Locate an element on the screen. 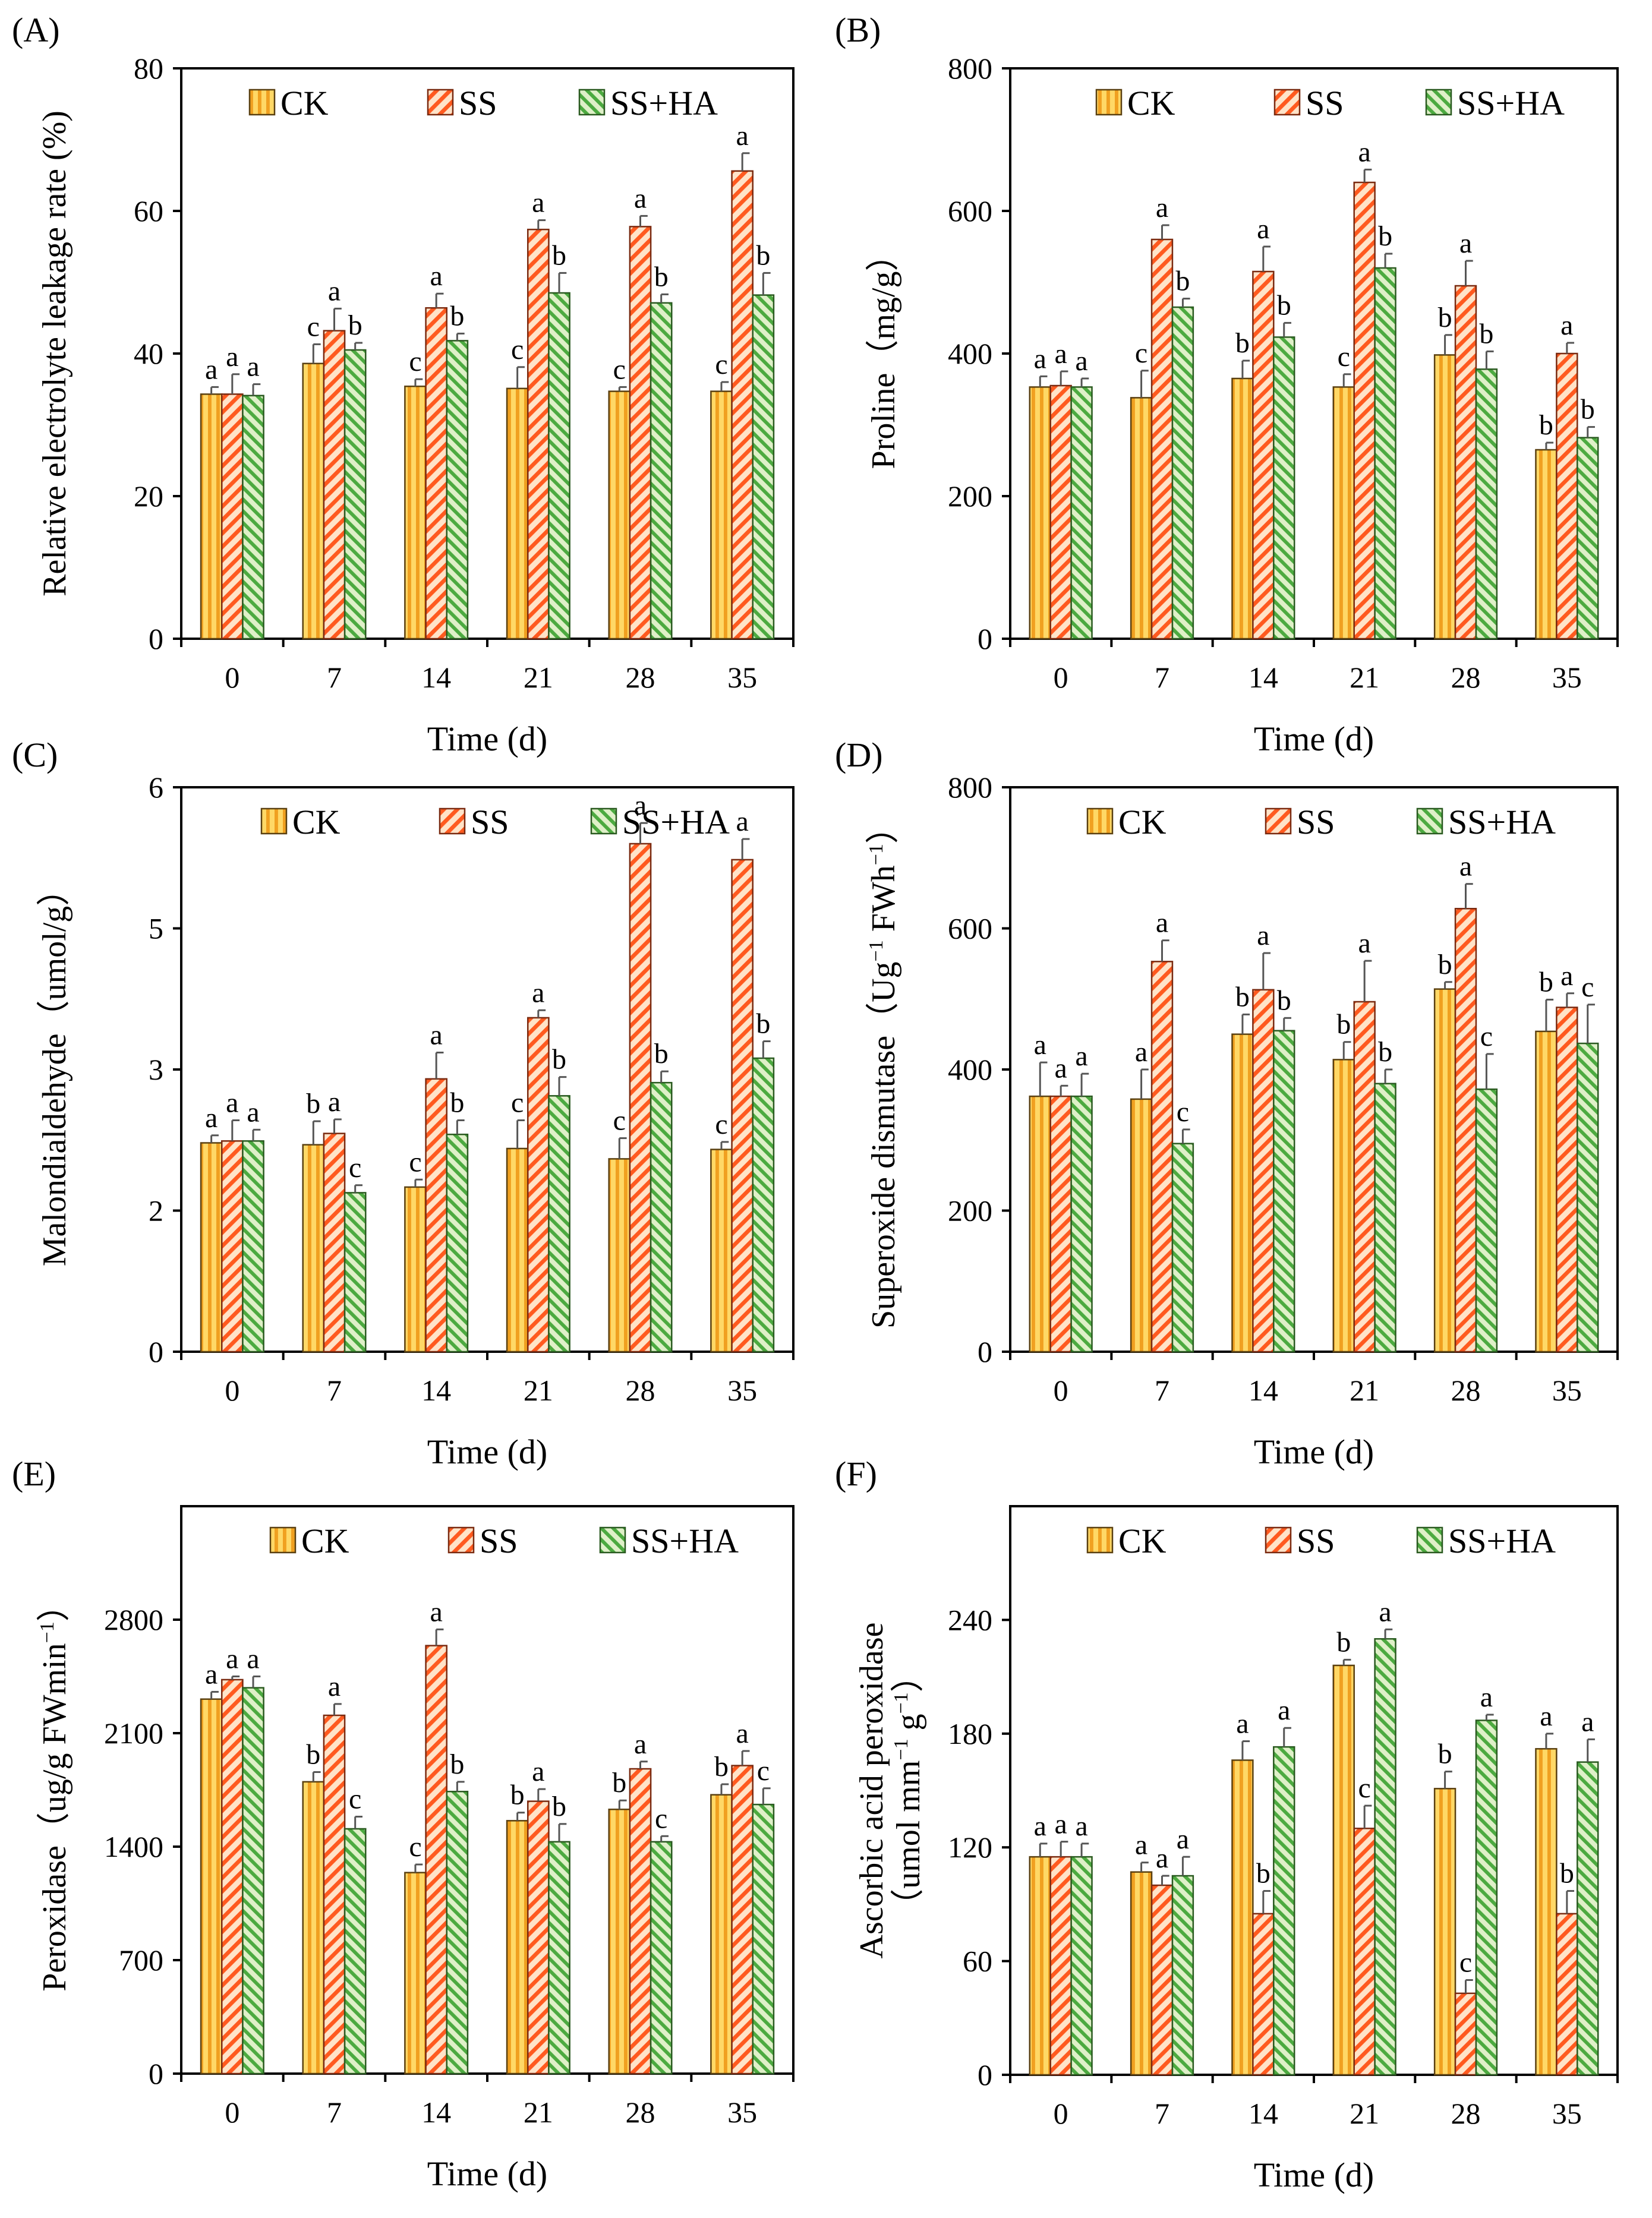 The width and height of the screenshot is (1652, 2218). y-tick-label: 6 is located at coordinates (156, 788).